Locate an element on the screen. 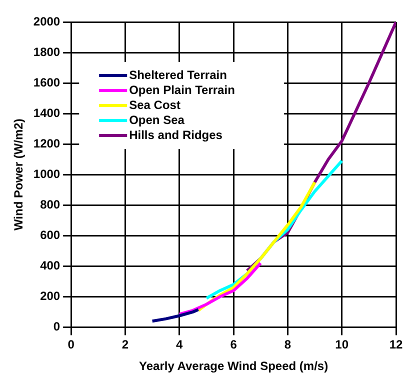 This screenshot has width=410, height=386. legend-label: Hills and Ridges is located at coordinates (176, 135).